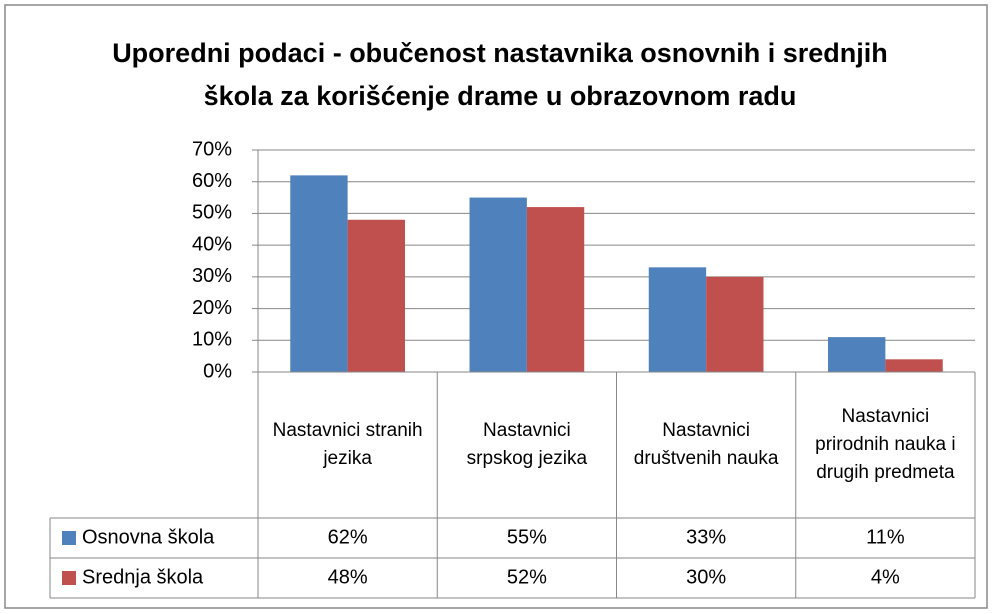  I want to click on y-tick-label: 20%, so click(212, 308).